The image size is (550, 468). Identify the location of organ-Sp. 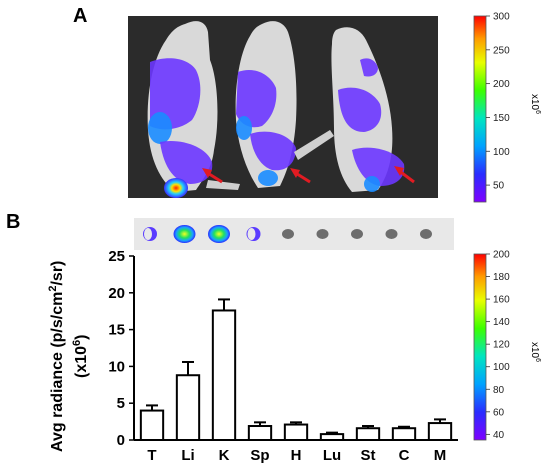
(253, 234).